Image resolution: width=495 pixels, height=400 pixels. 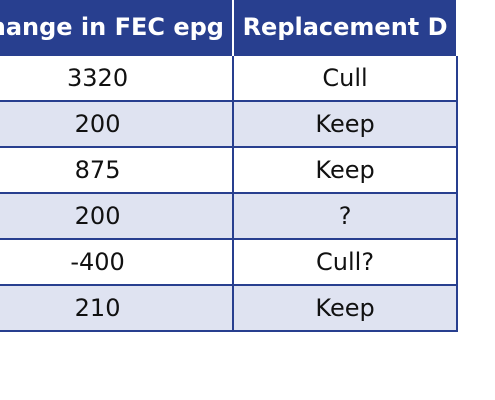 I want to click on table-row: 210 Keep, so click(x=229, y=308).